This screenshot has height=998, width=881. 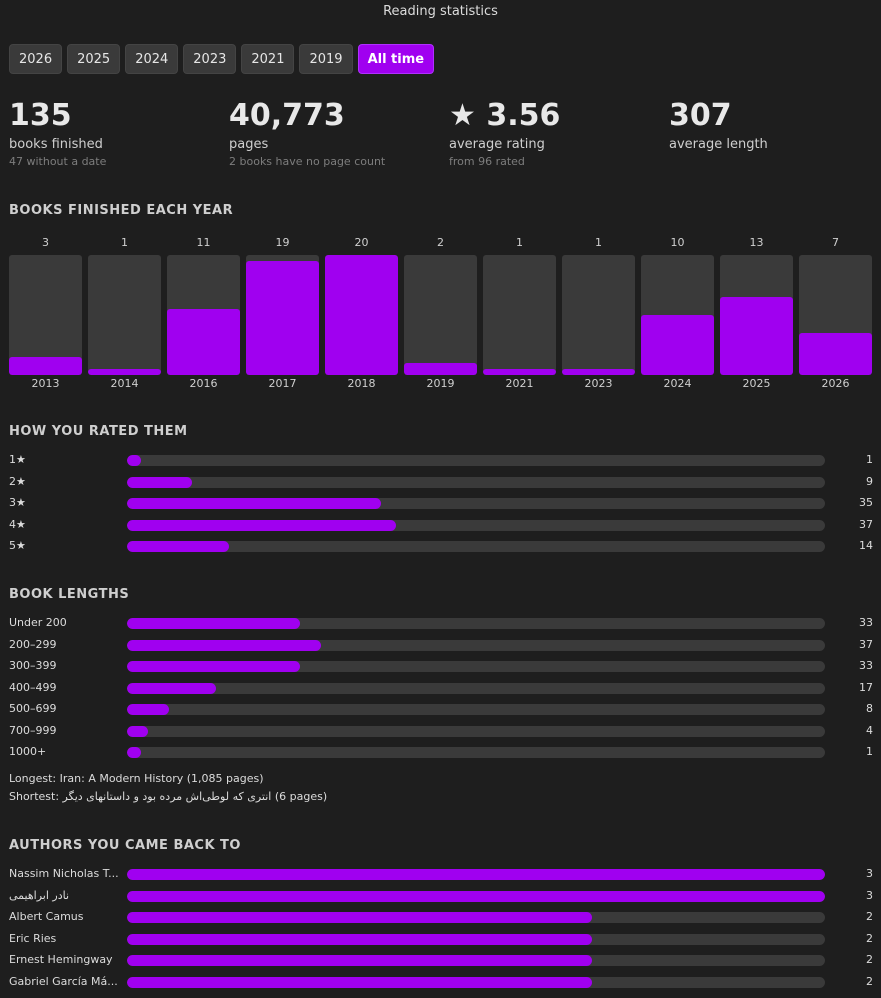 I want to click on author-row: Nassim Nicholas T... 3, so click(x=440, y=874).